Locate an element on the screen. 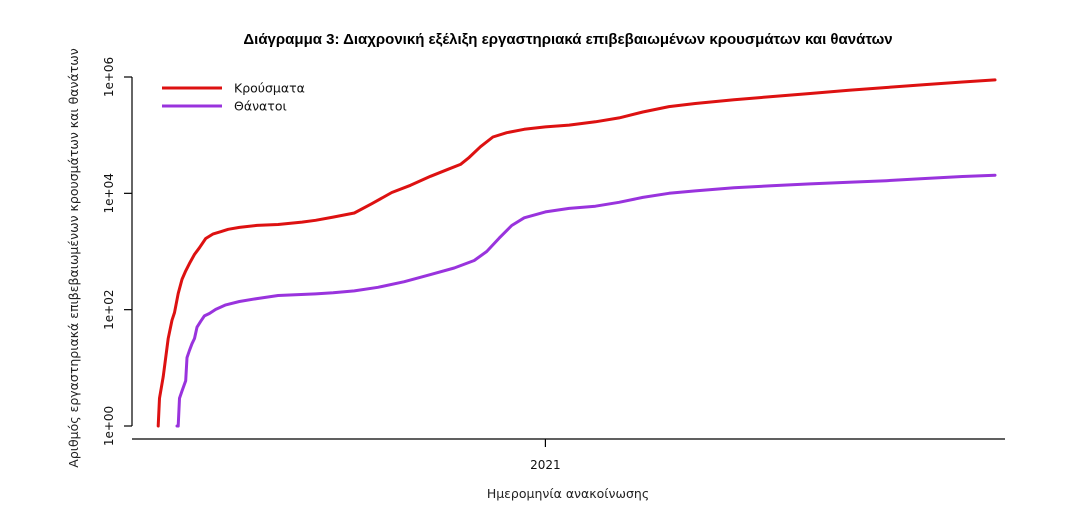 This screenshot has height=515, width=1072. x-axis: 2021 is located at coordinates (568, 455).